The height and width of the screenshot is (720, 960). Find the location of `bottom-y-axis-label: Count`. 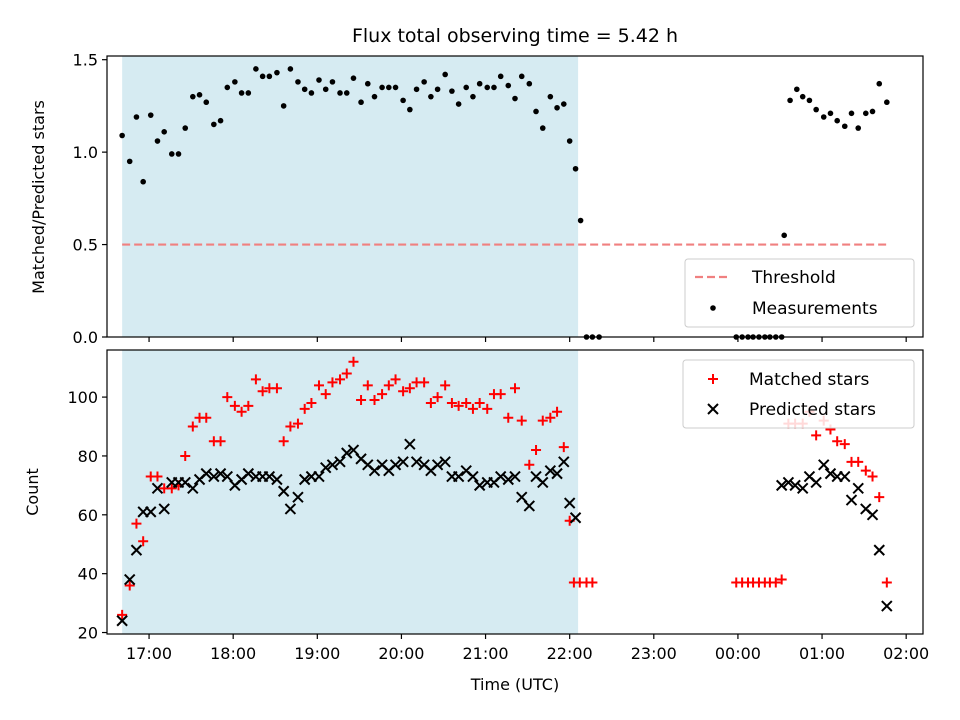

bottom-y-axis-label: Count is located at coordinates (32, 492).